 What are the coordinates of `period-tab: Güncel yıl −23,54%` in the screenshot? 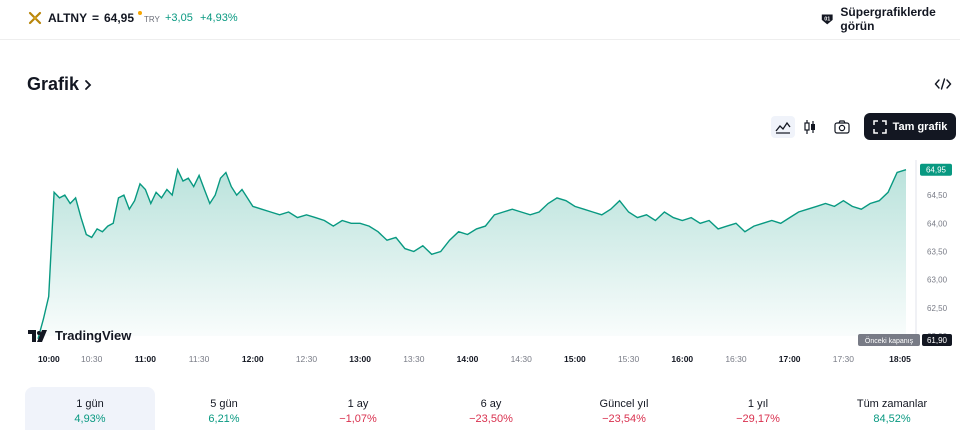 It's located at (624, 408).